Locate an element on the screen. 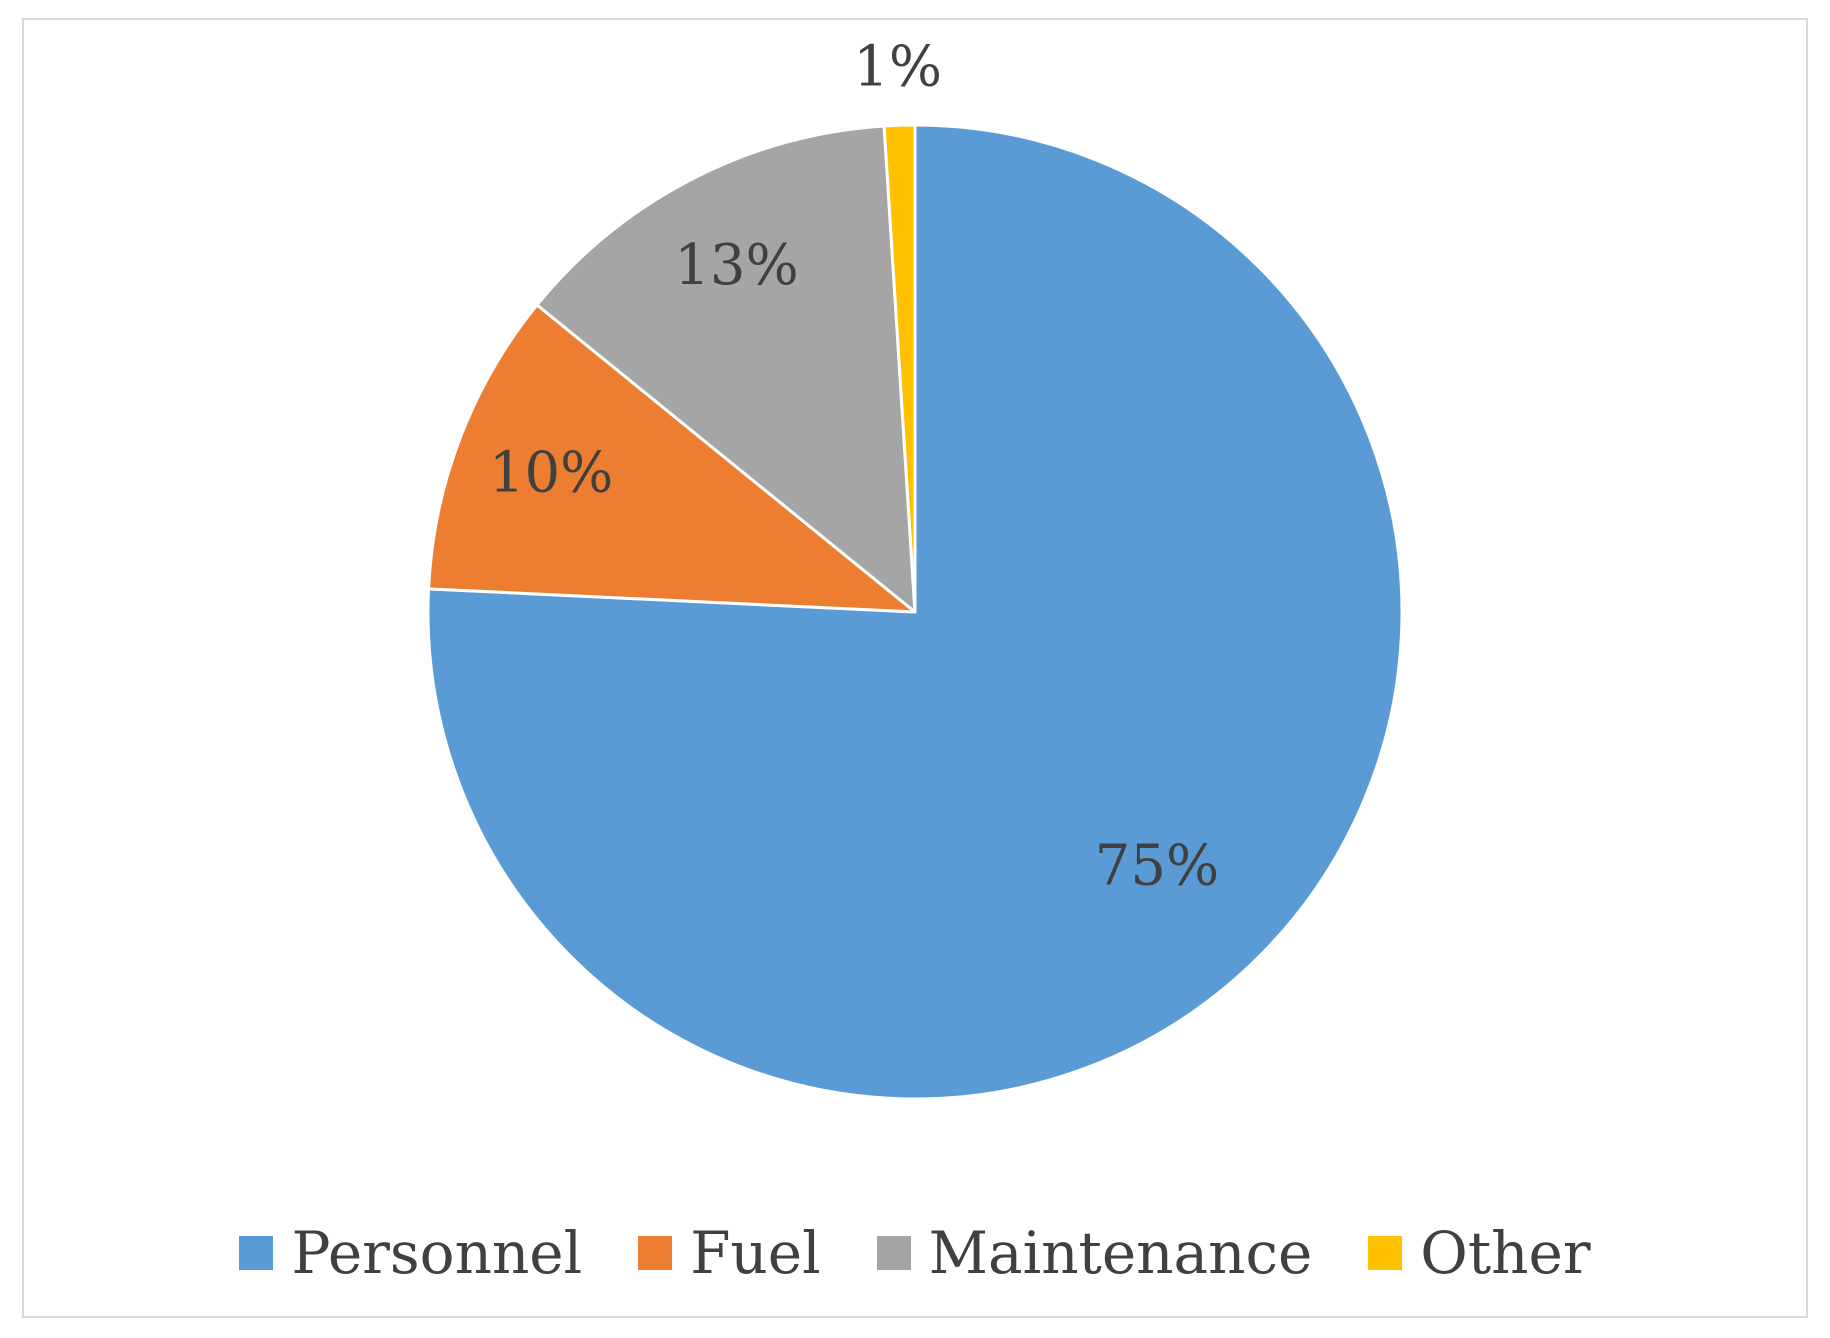  legend-swatch-fuel is located at coordinates (655, 1253).